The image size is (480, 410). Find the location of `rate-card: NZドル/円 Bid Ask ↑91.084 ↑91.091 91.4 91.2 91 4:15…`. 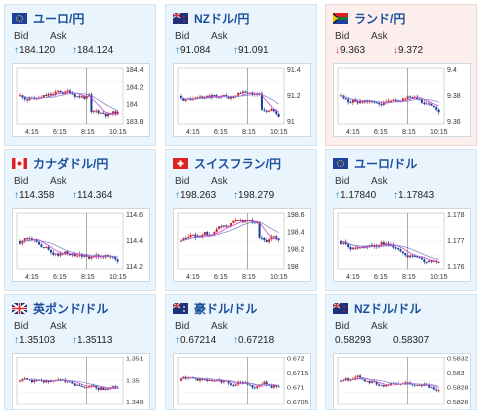

rate-card: NZドル/円 Bid Ask ↑91.084 ↑91.091 91.4 91.2 91 4:15… is located at coordinates (241, 75).